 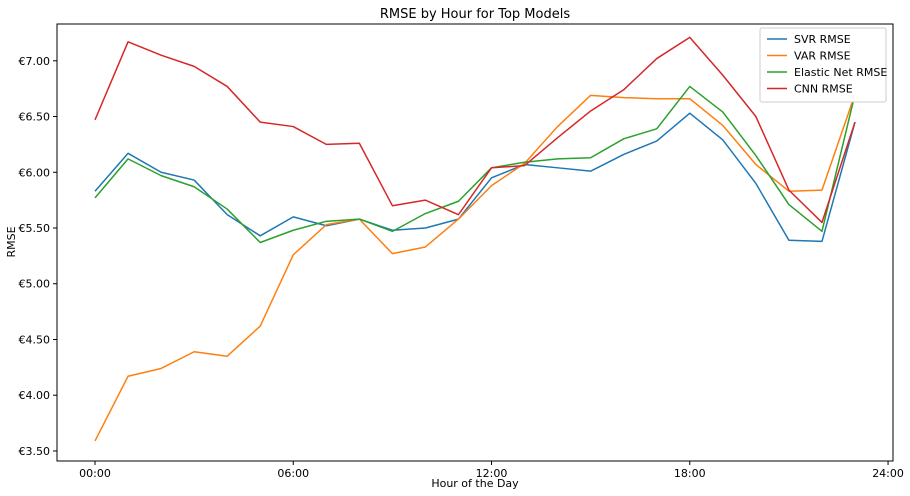 What do you see at coordinates (35, 117) in the screenshot?
I see `y-tick-label: €6.50` at bounding box center [35, 117].